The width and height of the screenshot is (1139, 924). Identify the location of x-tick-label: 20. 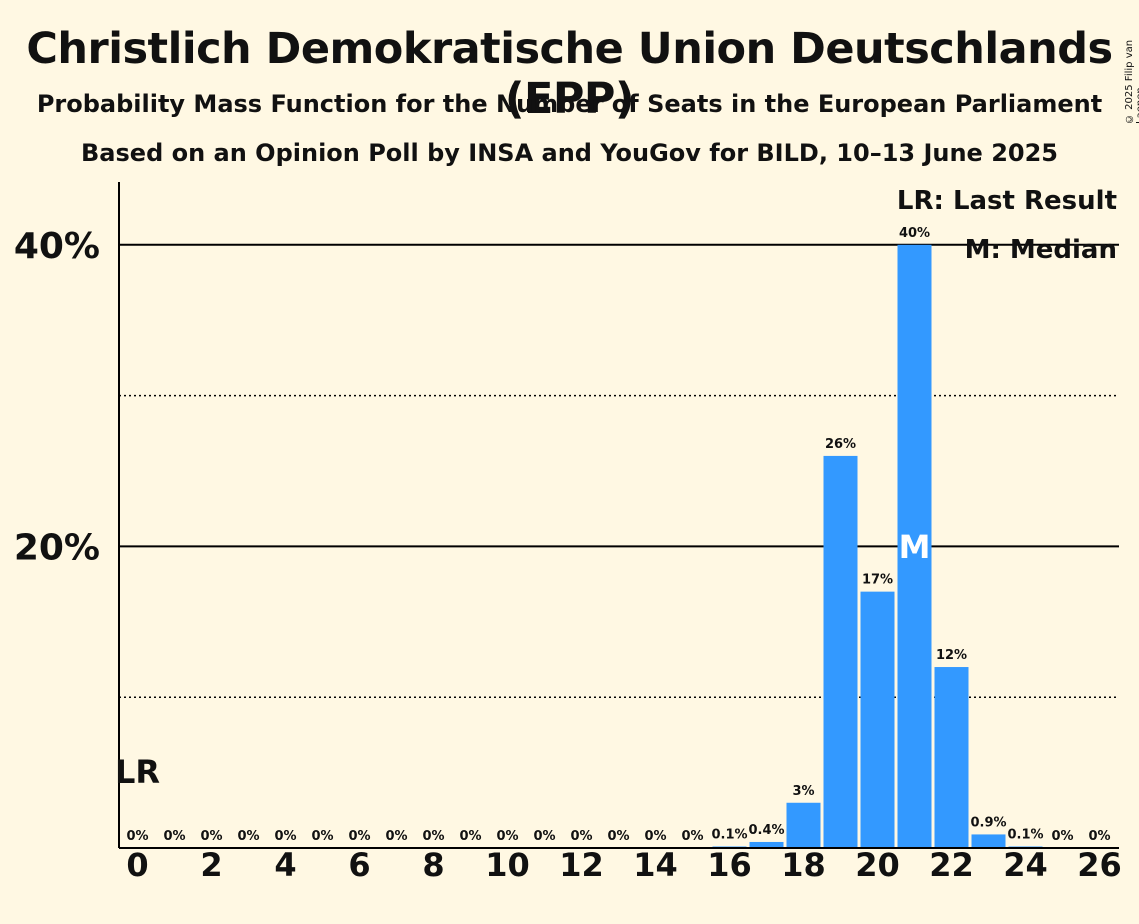
(877, 865).